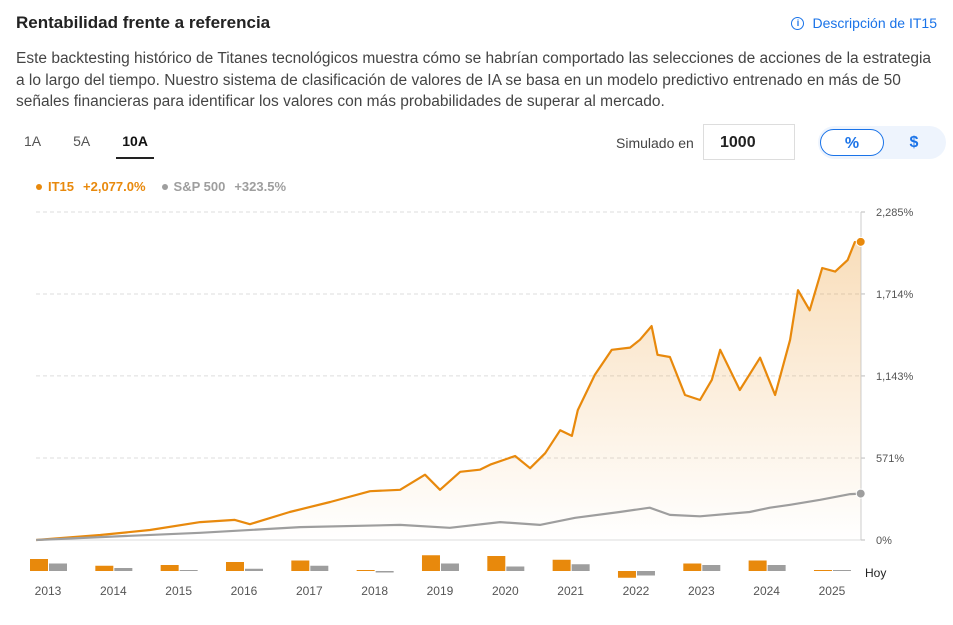 This screenshot has width=953, height=625. I want to click on description-link: i Descripción de IT15, so click(864, 23).